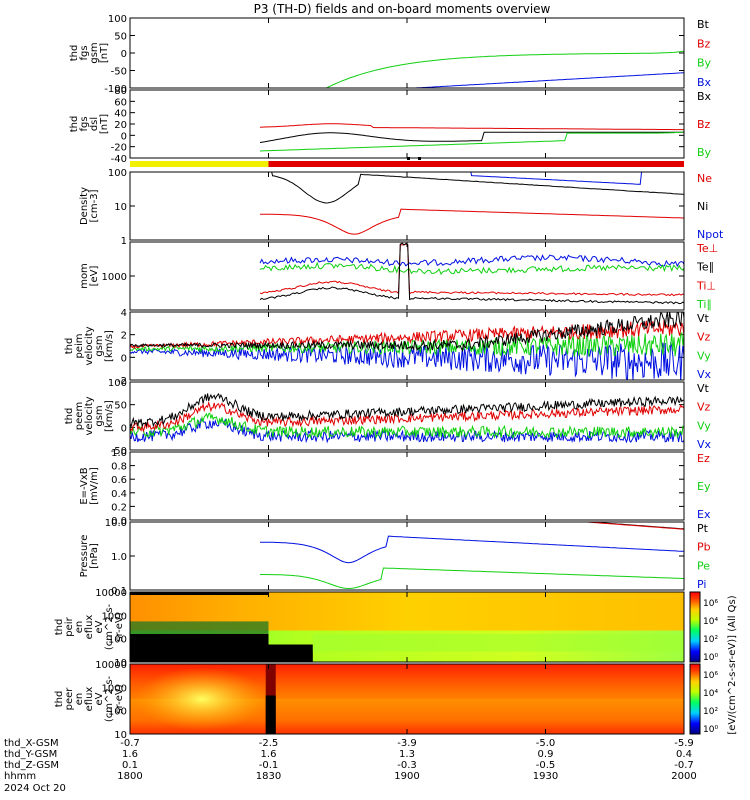 This screenshot has height=800, width=750. Describe the element at coordinates (120, 114) in the screenshot. I see `y-tick-label: 40` at that location.